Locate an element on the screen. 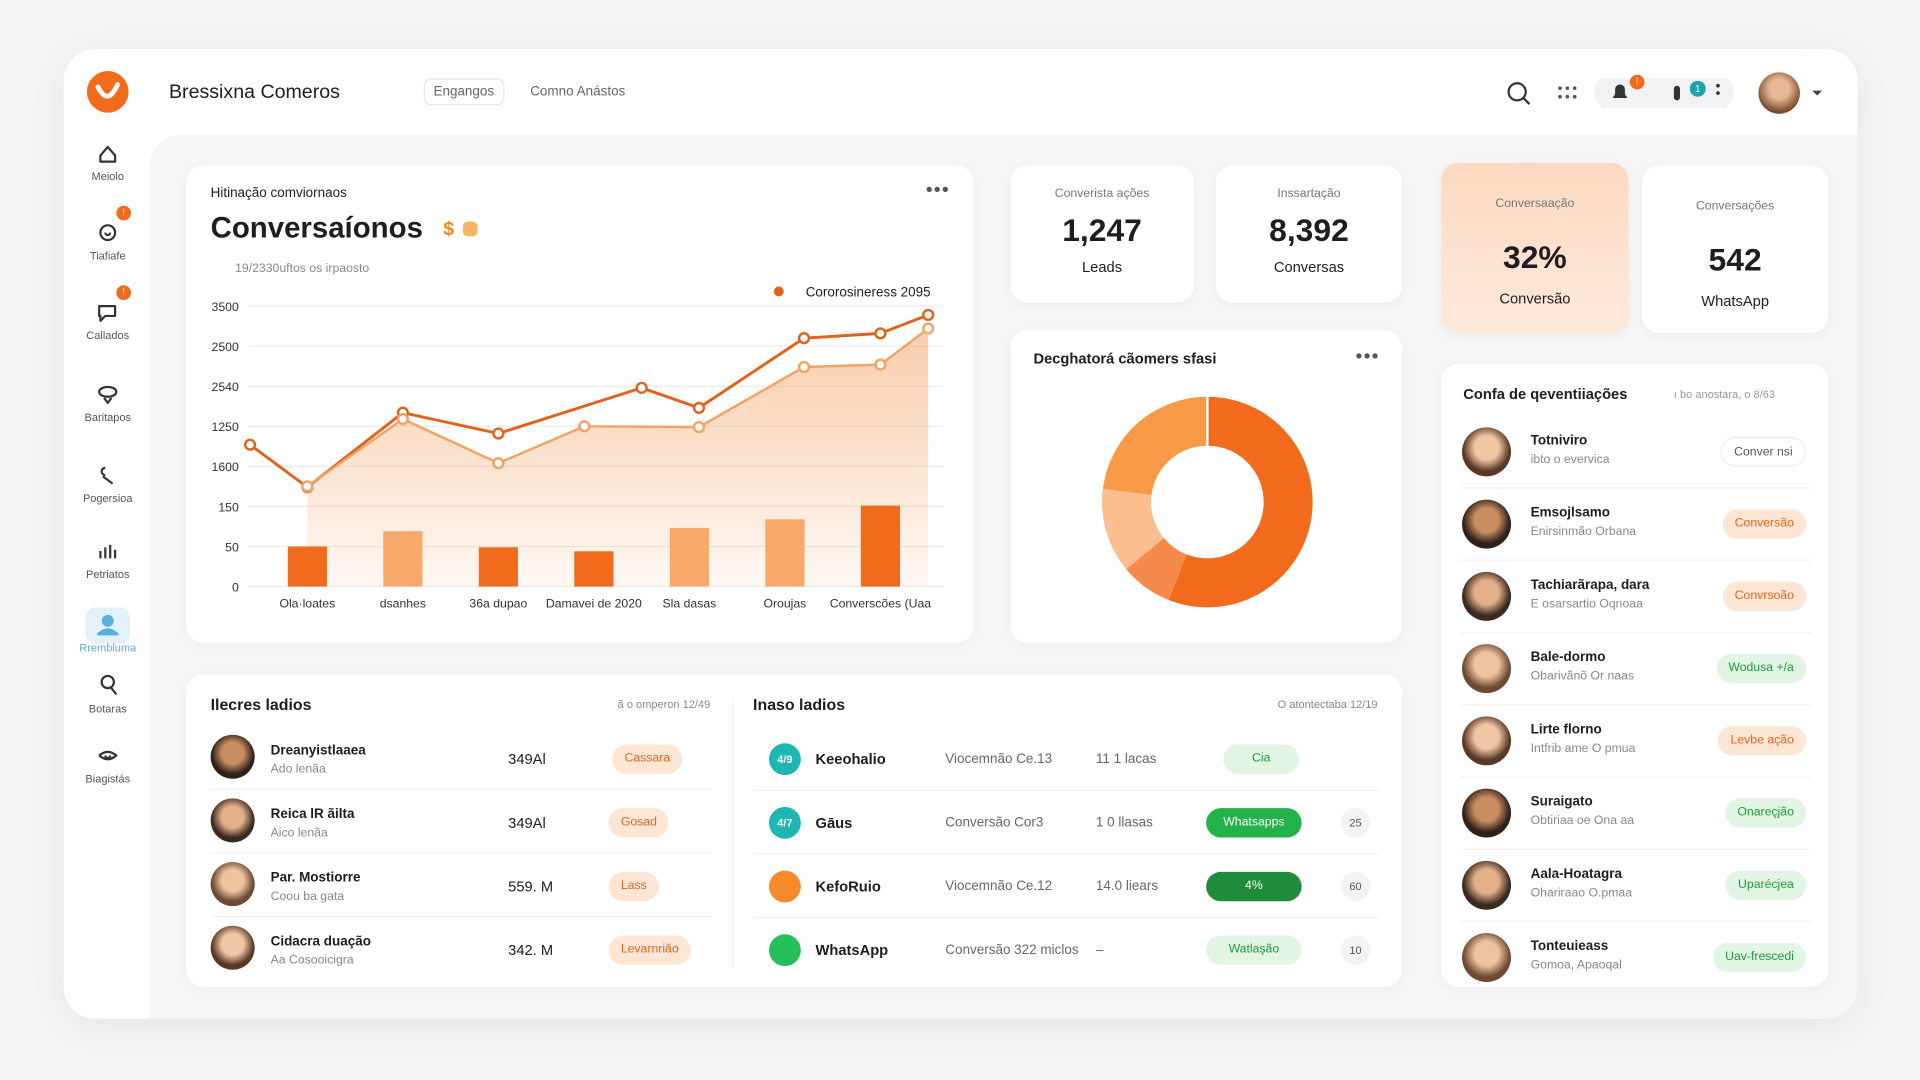  kpi-sub: WhatsApp is located at coordinates (1735, 301).